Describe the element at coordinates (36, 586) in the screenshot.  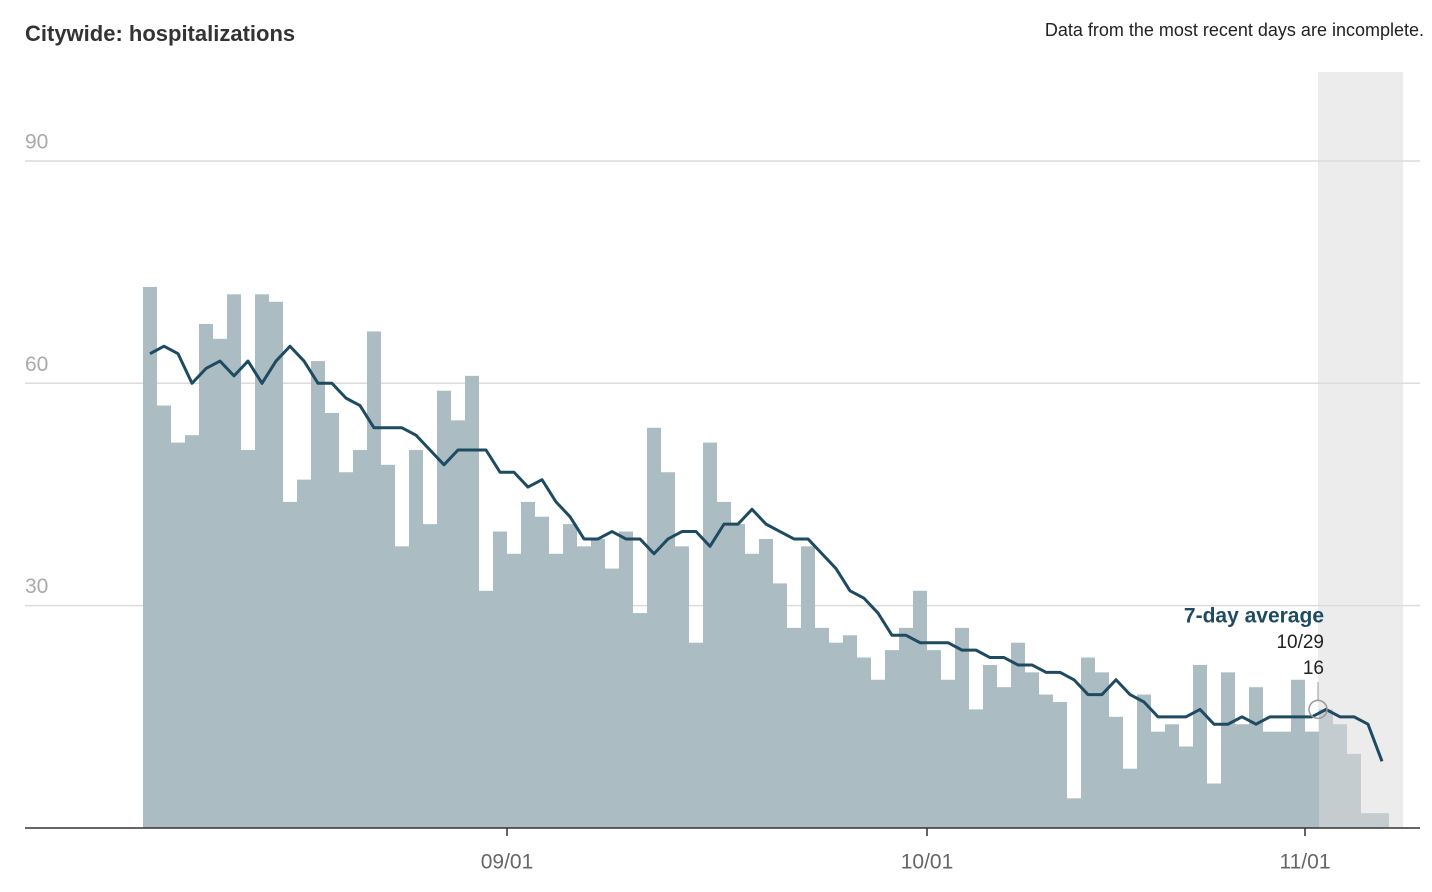
I see `y-tick-label: 30` at that location.